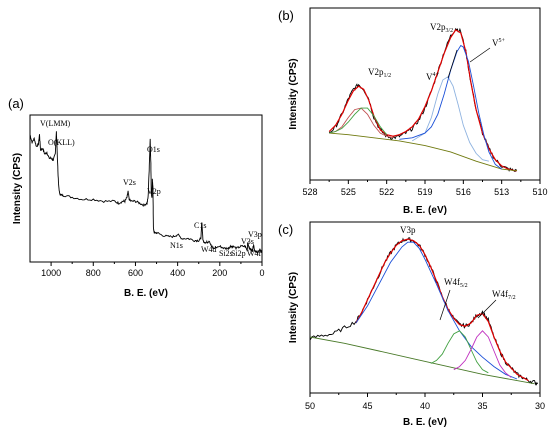 This screenshot has width=550, height=428. Describe the element at coordinates (135, 273) in the screenshot. I see `x-tick-label: 600` at that location.